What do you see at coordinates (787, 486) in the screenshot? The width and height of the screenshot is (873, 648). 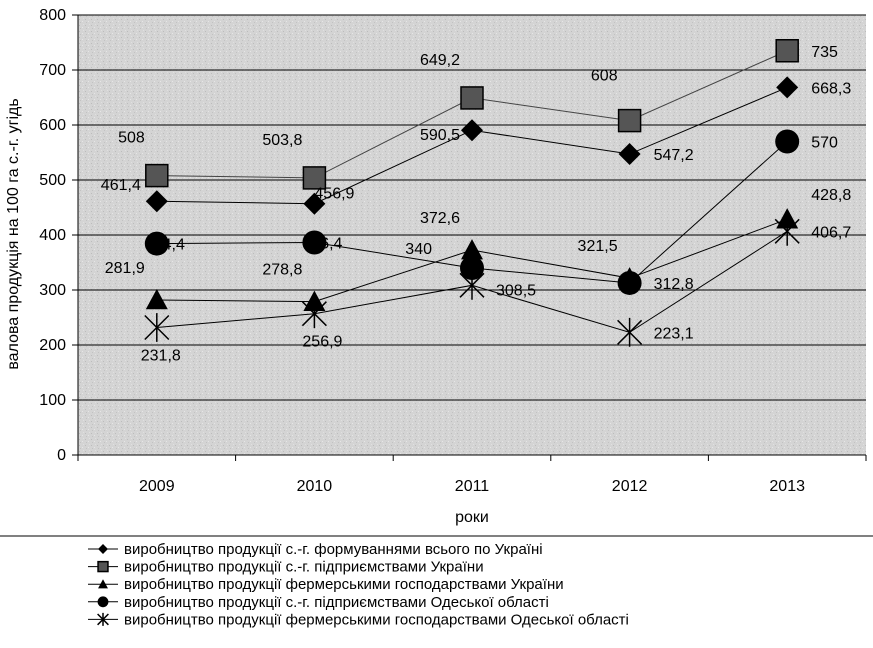 I see `x-tick-label: 2013` at bounding box center [787, 486].